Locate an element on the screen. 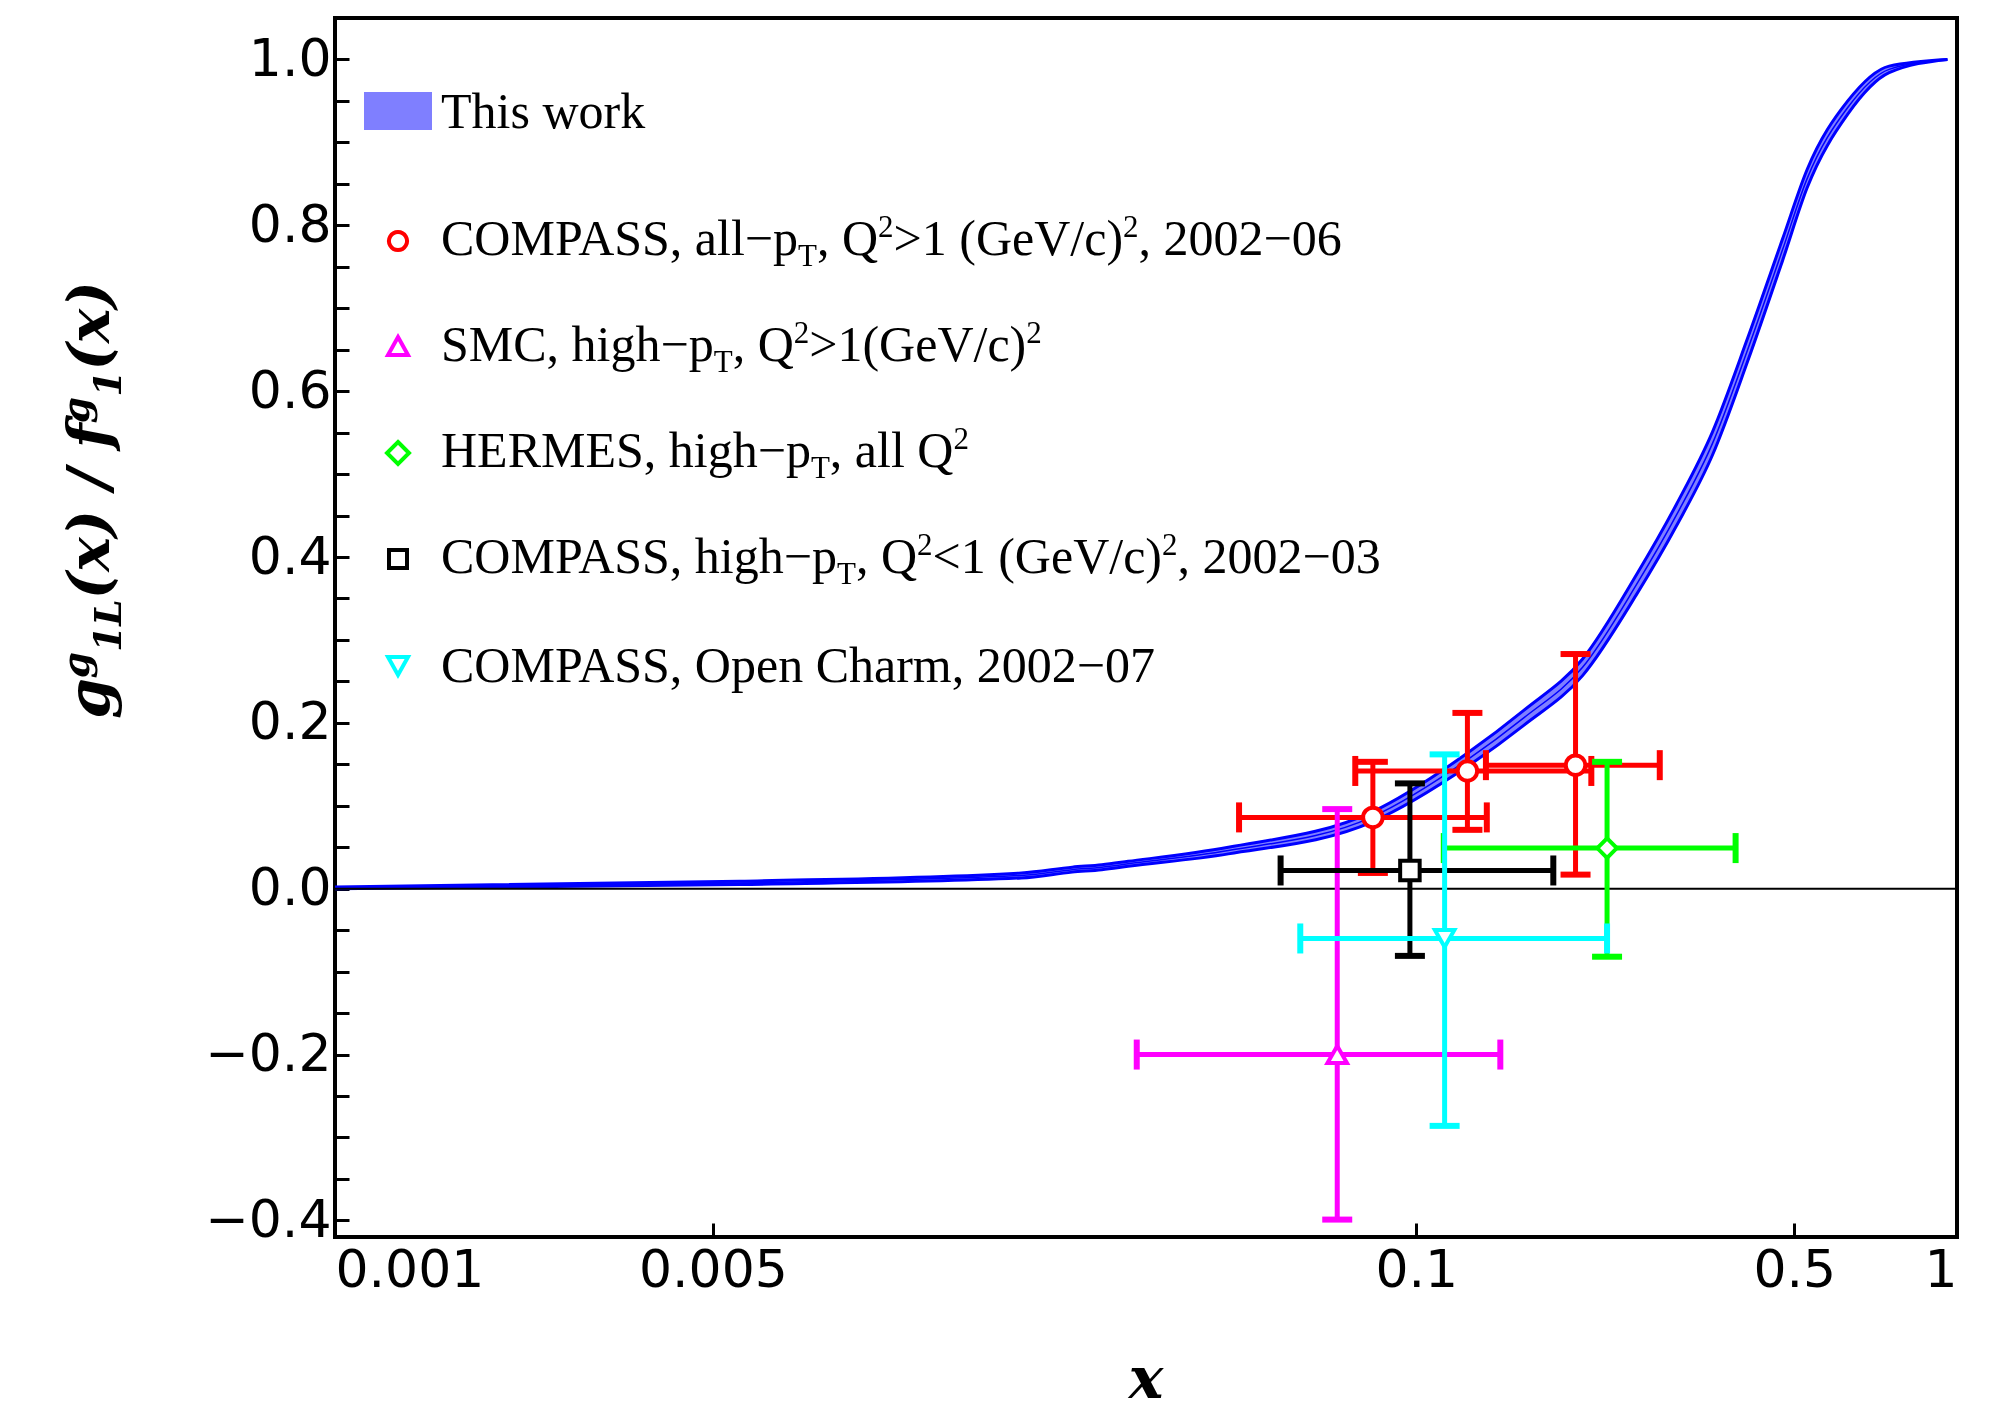 The width and height of the screenshot is (2003, 1408). x-tick-label: 0.001 is located at coordinates (410, 1268).